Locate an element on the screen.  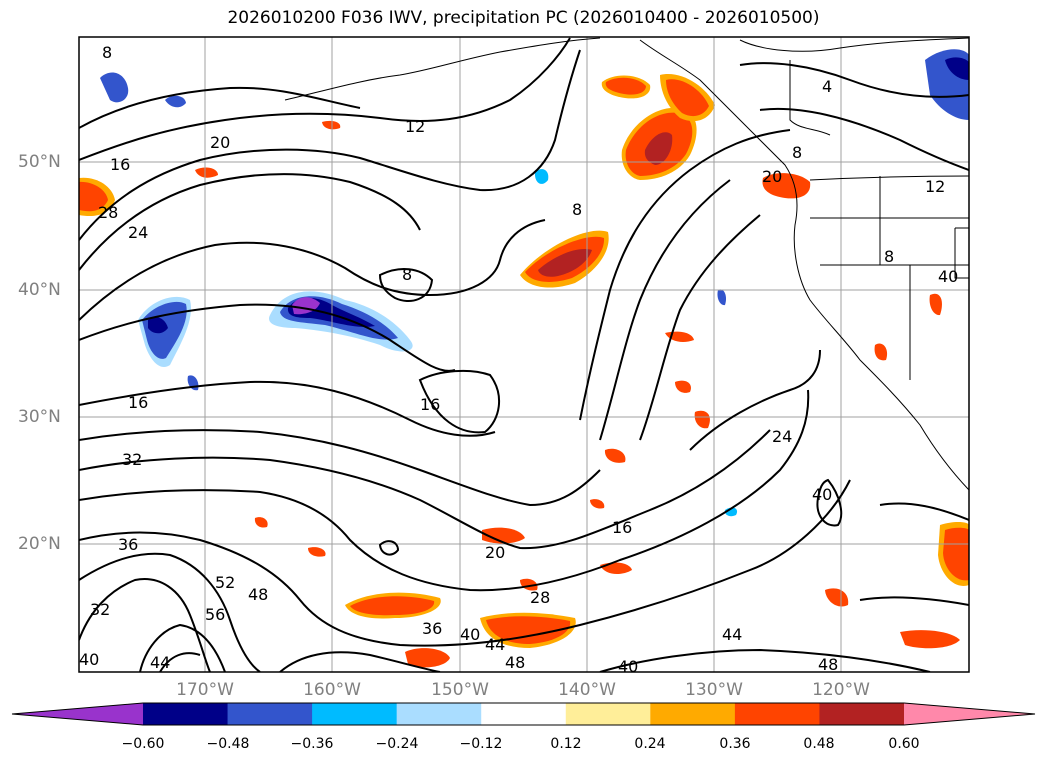
colorbar-right-extend is located at coordinates (969, 714).